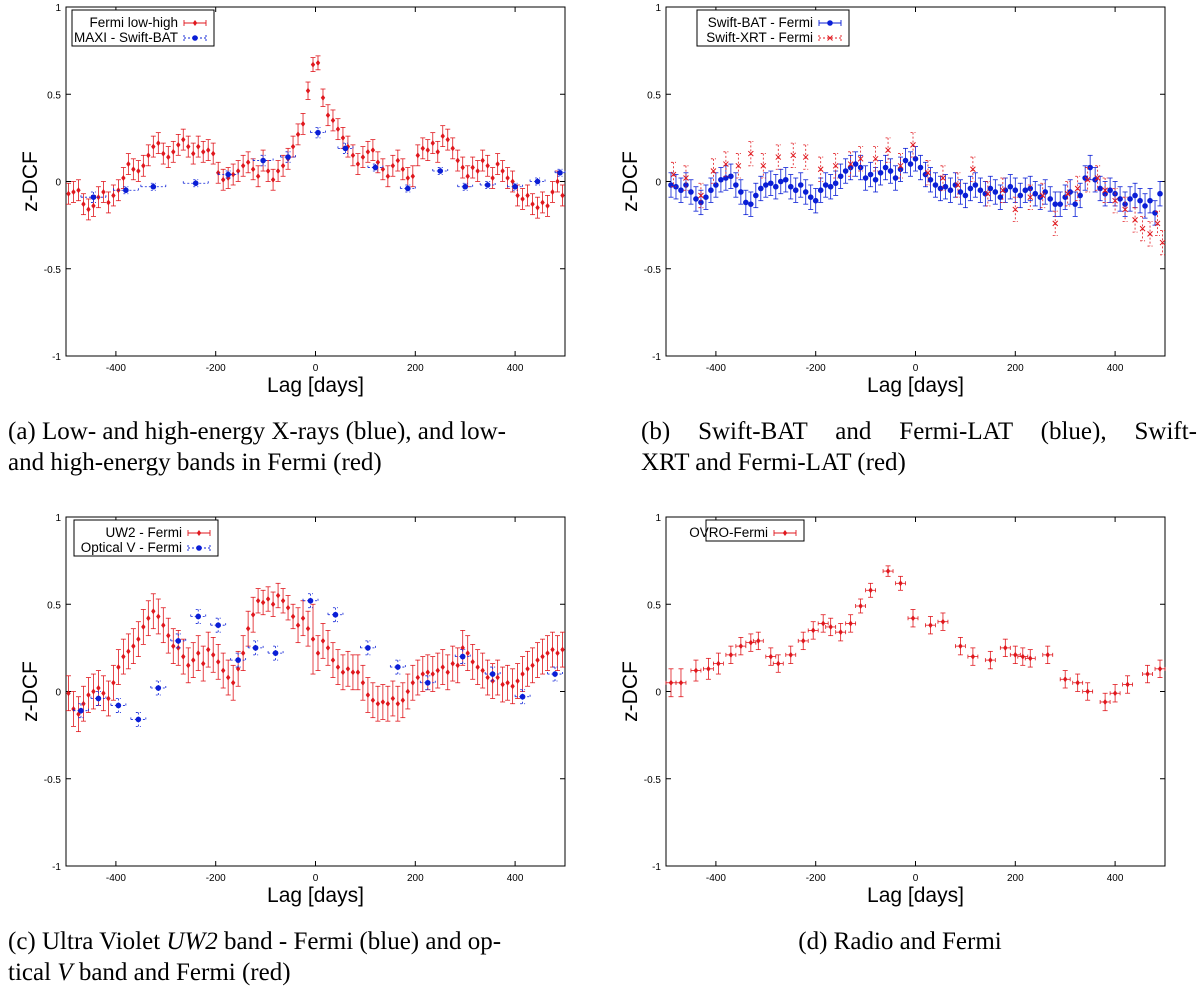 This screenshot has width=1200, height=988. Describe the element at coordinates (656, 867) in the screenshot. I see `y-tick-label: -1` at that location.